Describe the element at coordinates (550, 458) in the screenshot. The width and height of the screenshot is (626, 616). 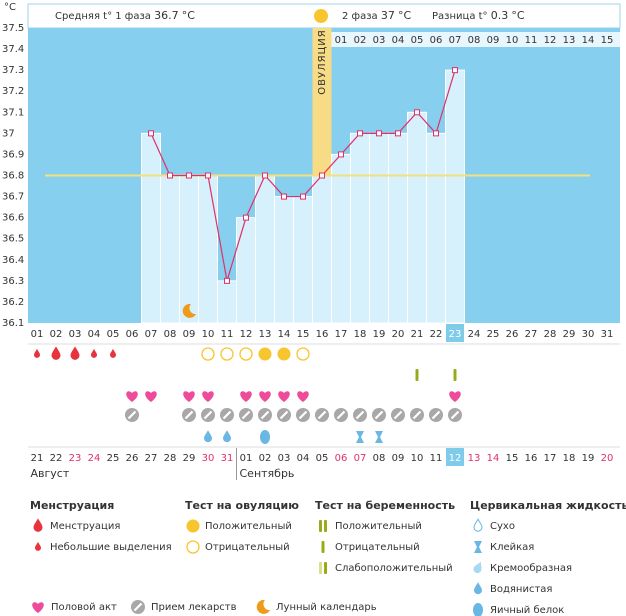
I see `date-label: 17` at that location.